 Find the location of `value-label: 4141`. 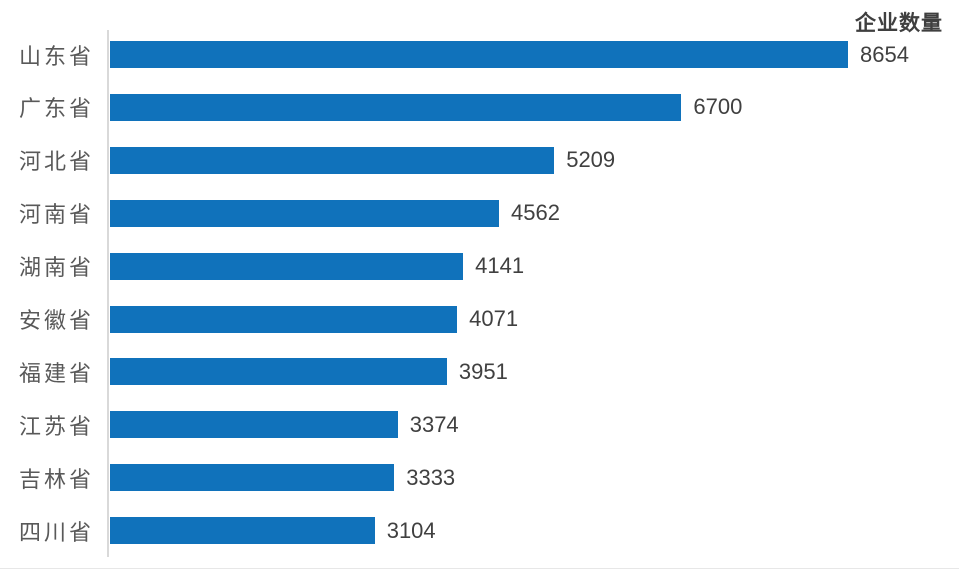

value-label: 4141 is located at coordinates (500, 266).